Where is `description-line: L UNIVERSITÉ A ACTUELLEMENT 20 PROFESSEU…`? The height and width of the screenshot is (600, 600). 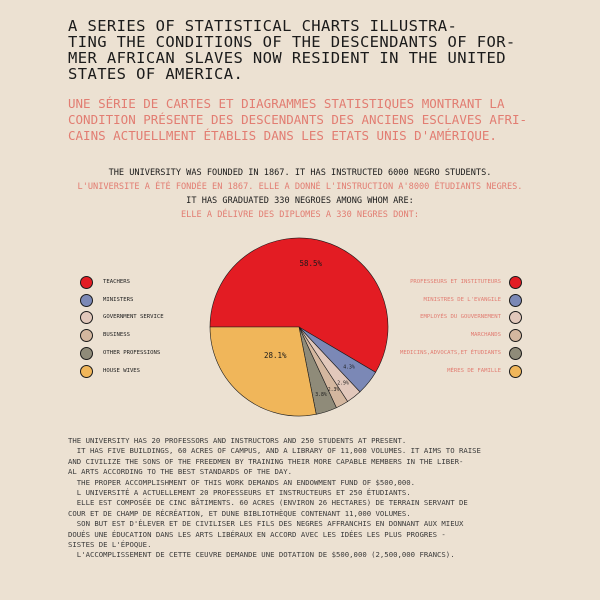
description-line: L UNIVERSITÉ A ACTUELLEMENT 20 PROFESSEU… is located at coordinates (239, 493).